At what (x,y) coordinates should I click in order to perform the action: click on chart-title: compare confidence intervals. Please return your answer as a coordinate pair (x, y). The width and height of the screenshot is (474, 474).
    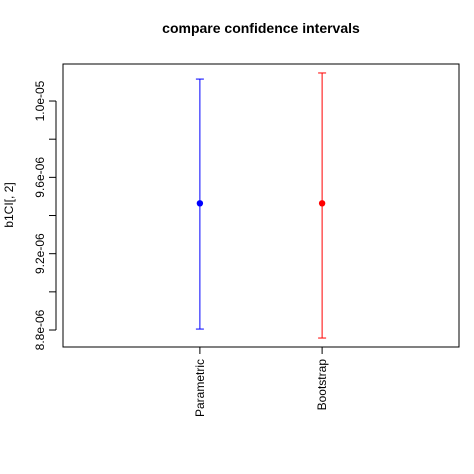
    Looking at the image, I should click on (261, 28).